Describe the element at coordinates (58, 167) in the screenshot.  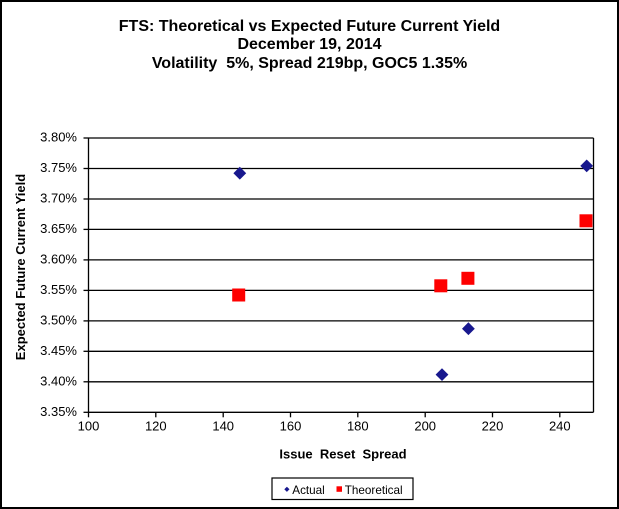
I see `svg-text: 3.75%` at that location.